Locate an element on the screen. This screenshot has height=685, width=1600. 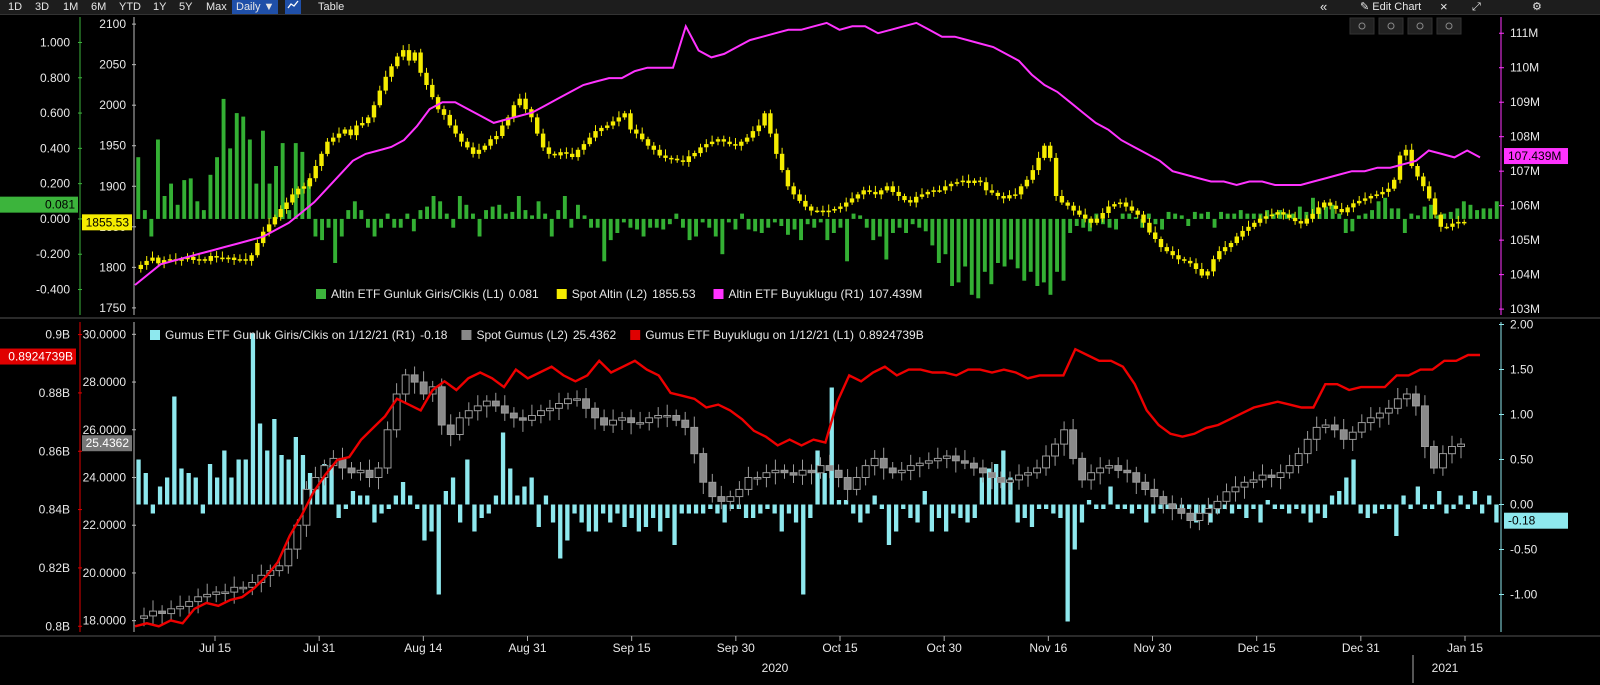
pencil-icon is located at coordinates (1391, 26).